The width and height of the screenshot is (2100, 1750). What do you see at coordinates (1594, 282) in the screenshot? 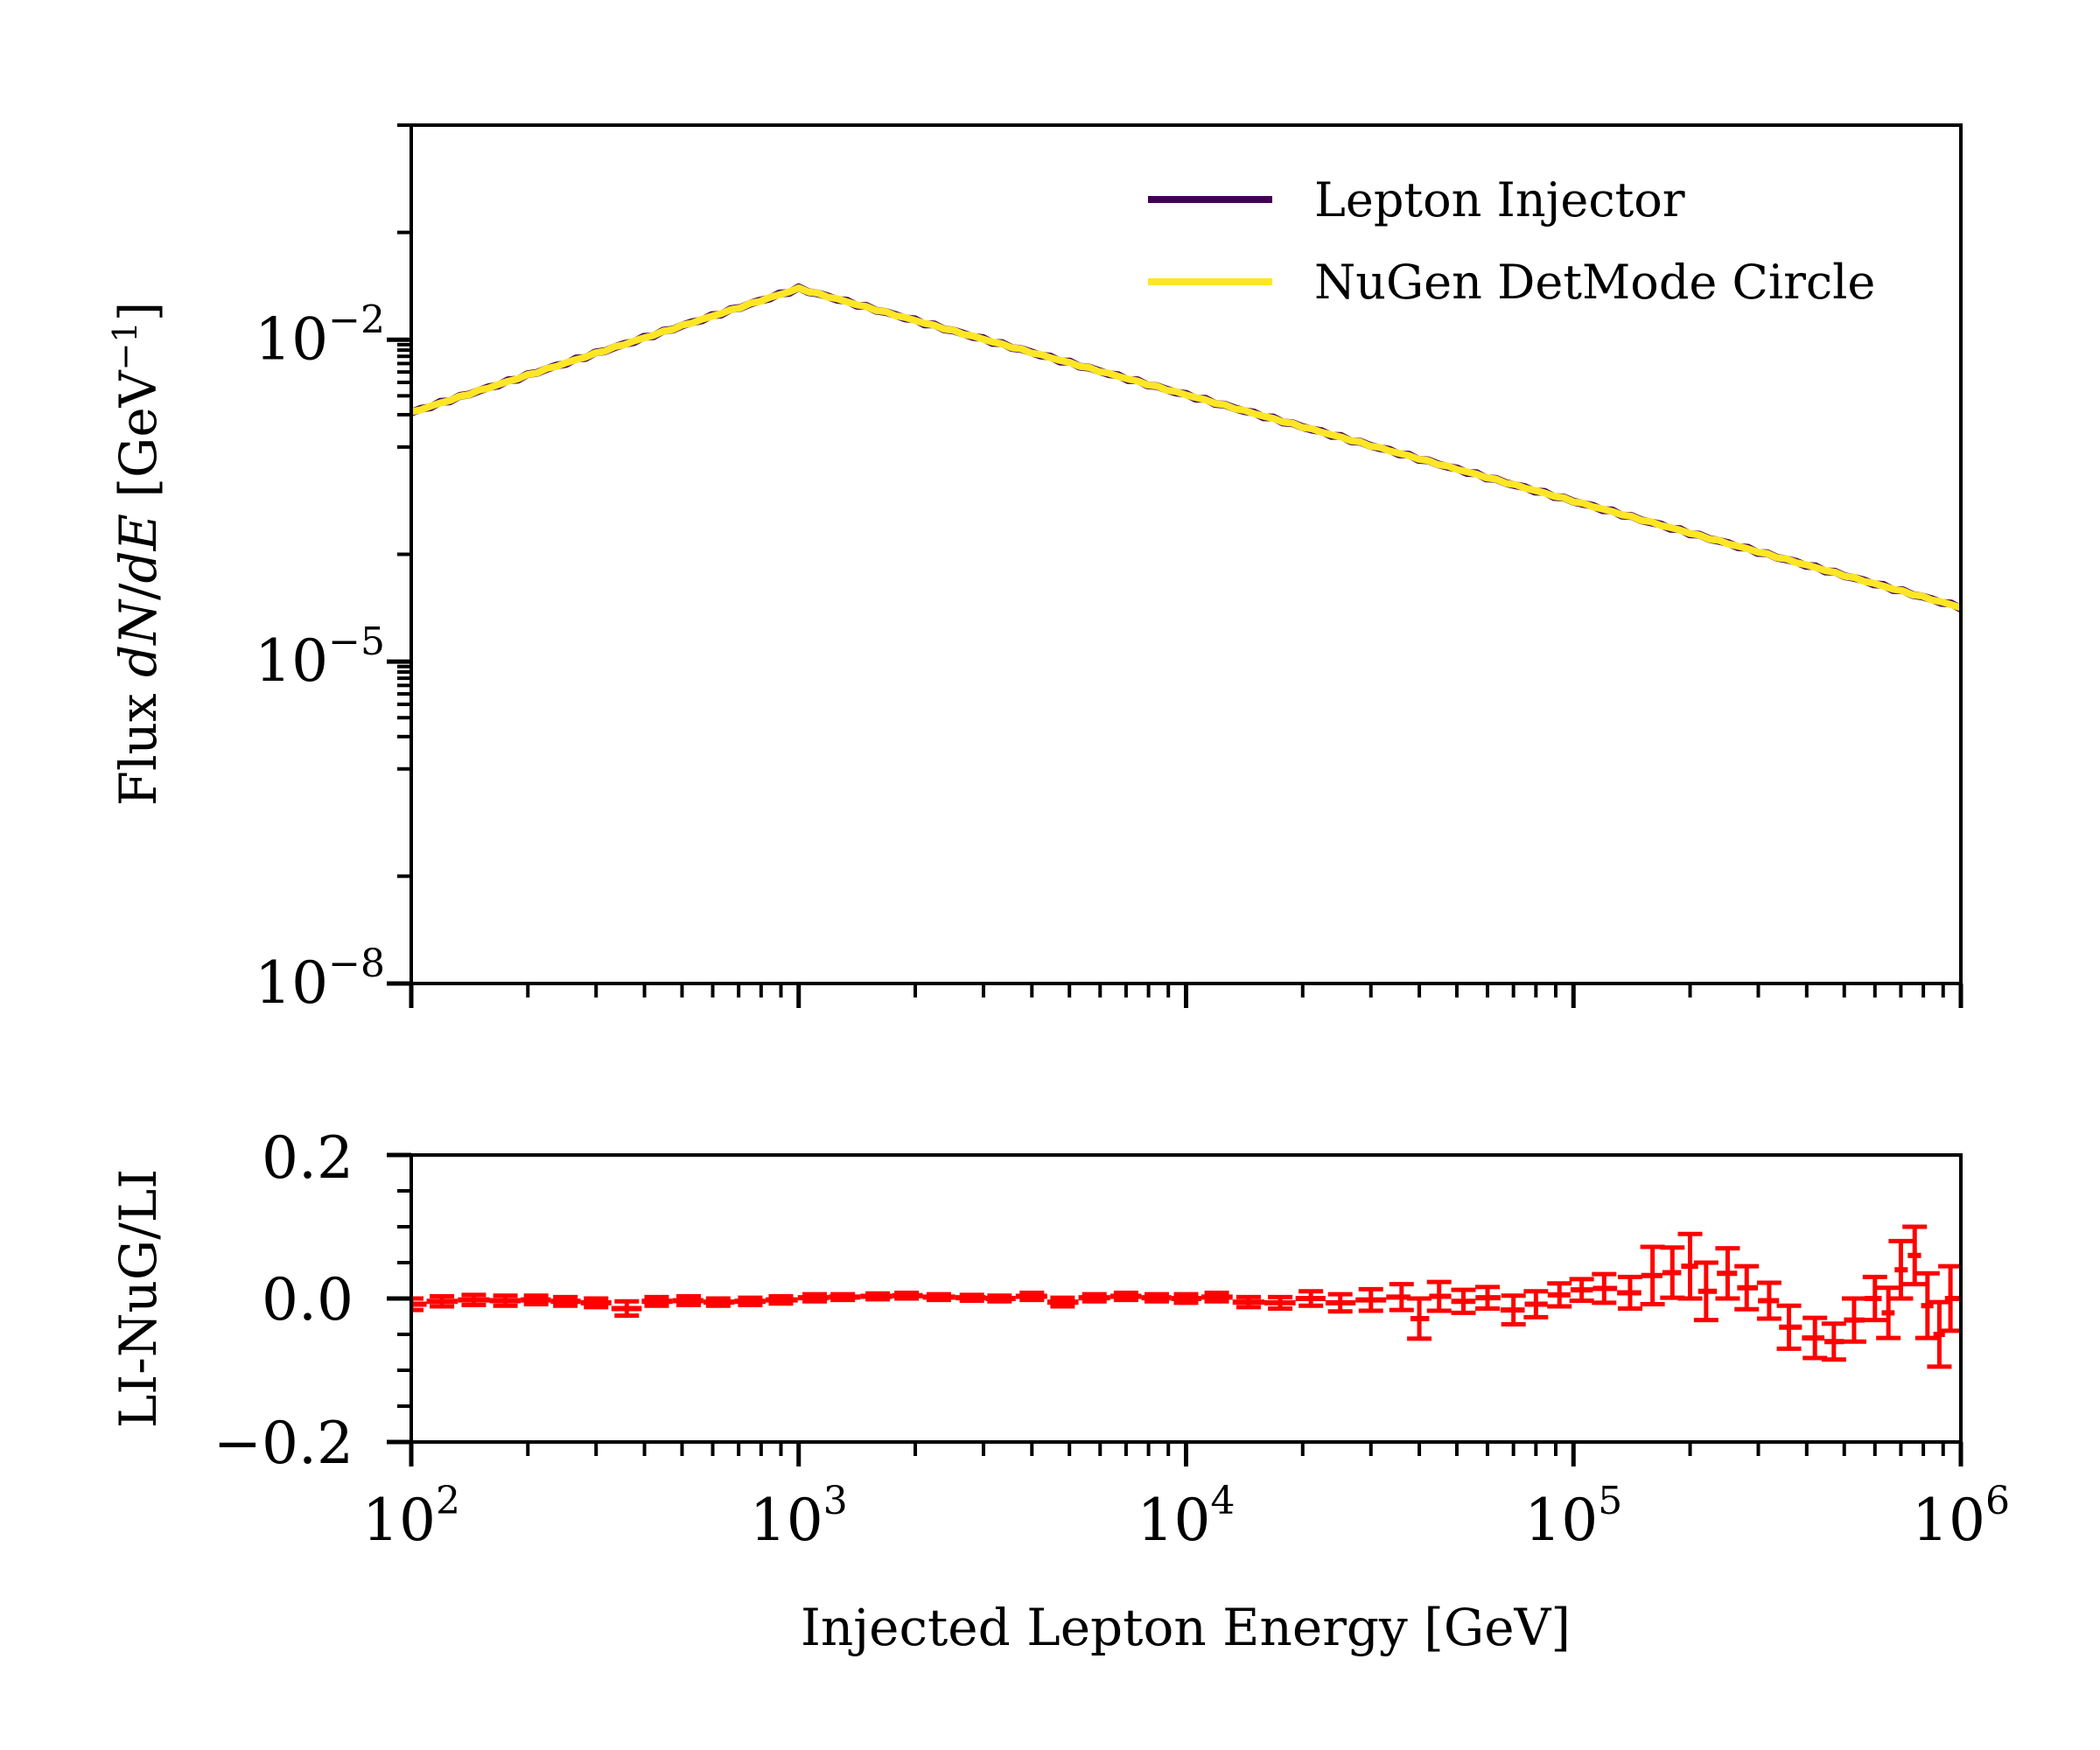
I see `legend-label-nugen-detmode-circle: NuGen DetMode Circle` at bounding box center [1594, 282].